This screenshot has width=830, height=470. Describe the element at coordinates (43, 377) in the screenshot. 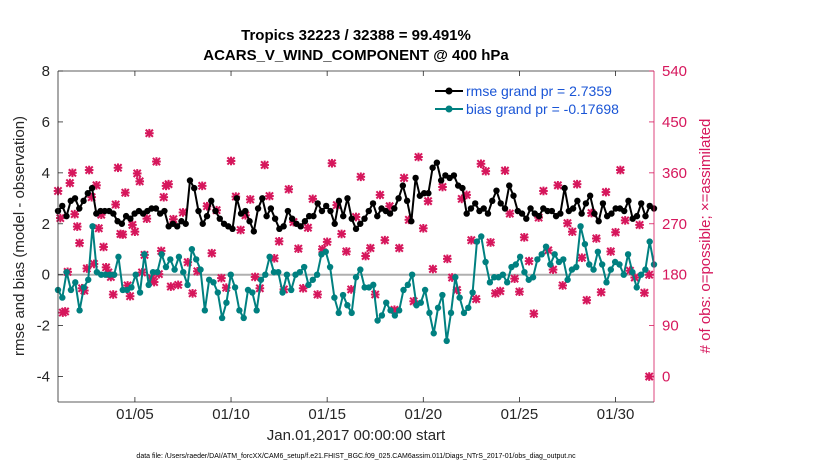

I see `y-left-tick-label: -4` at that location.